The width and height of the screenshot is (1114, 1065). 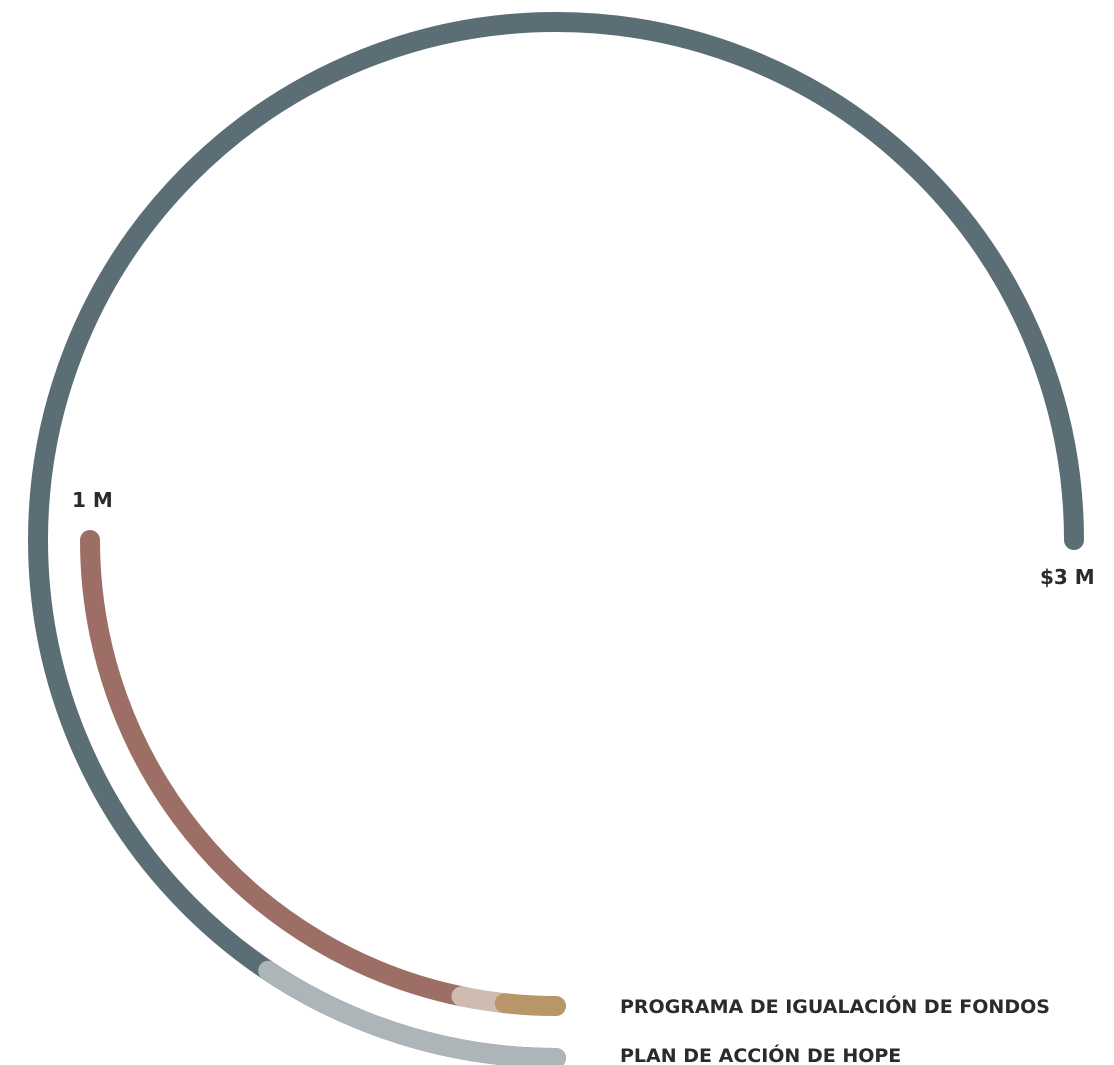 What do you see at coordinates (835, 1006) in the screenshot?
I see `legend-item-matching-funds: PROGRAMA DE IGUALACIÓN DE FONDOS` at bounding box center [835, 1006].